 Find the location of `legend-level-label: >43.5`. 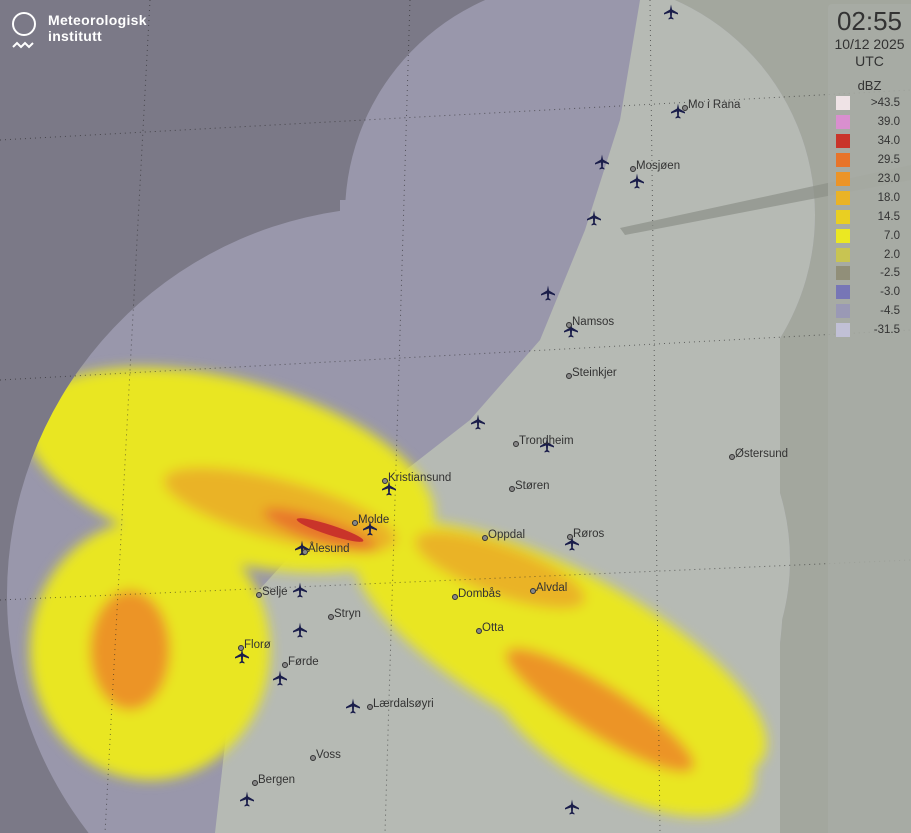

legend-level-label: >43.5 is located at coordinates (885, 103).